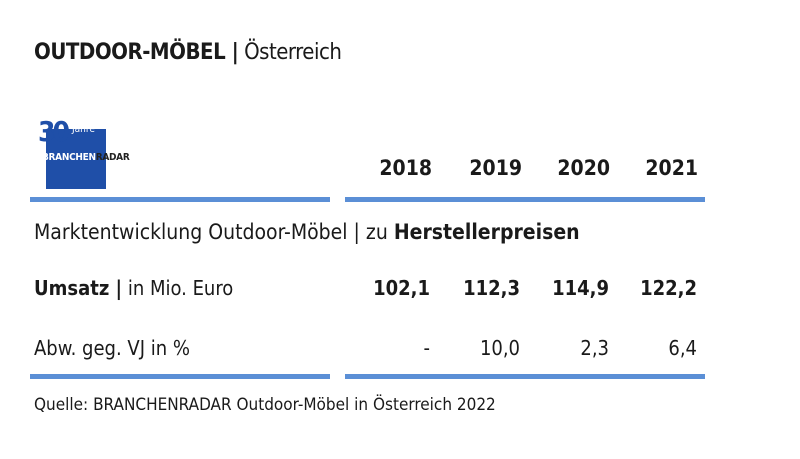 This screenshot has width=800, height=459. I want to click on table-cell: -, so click(427, 348).